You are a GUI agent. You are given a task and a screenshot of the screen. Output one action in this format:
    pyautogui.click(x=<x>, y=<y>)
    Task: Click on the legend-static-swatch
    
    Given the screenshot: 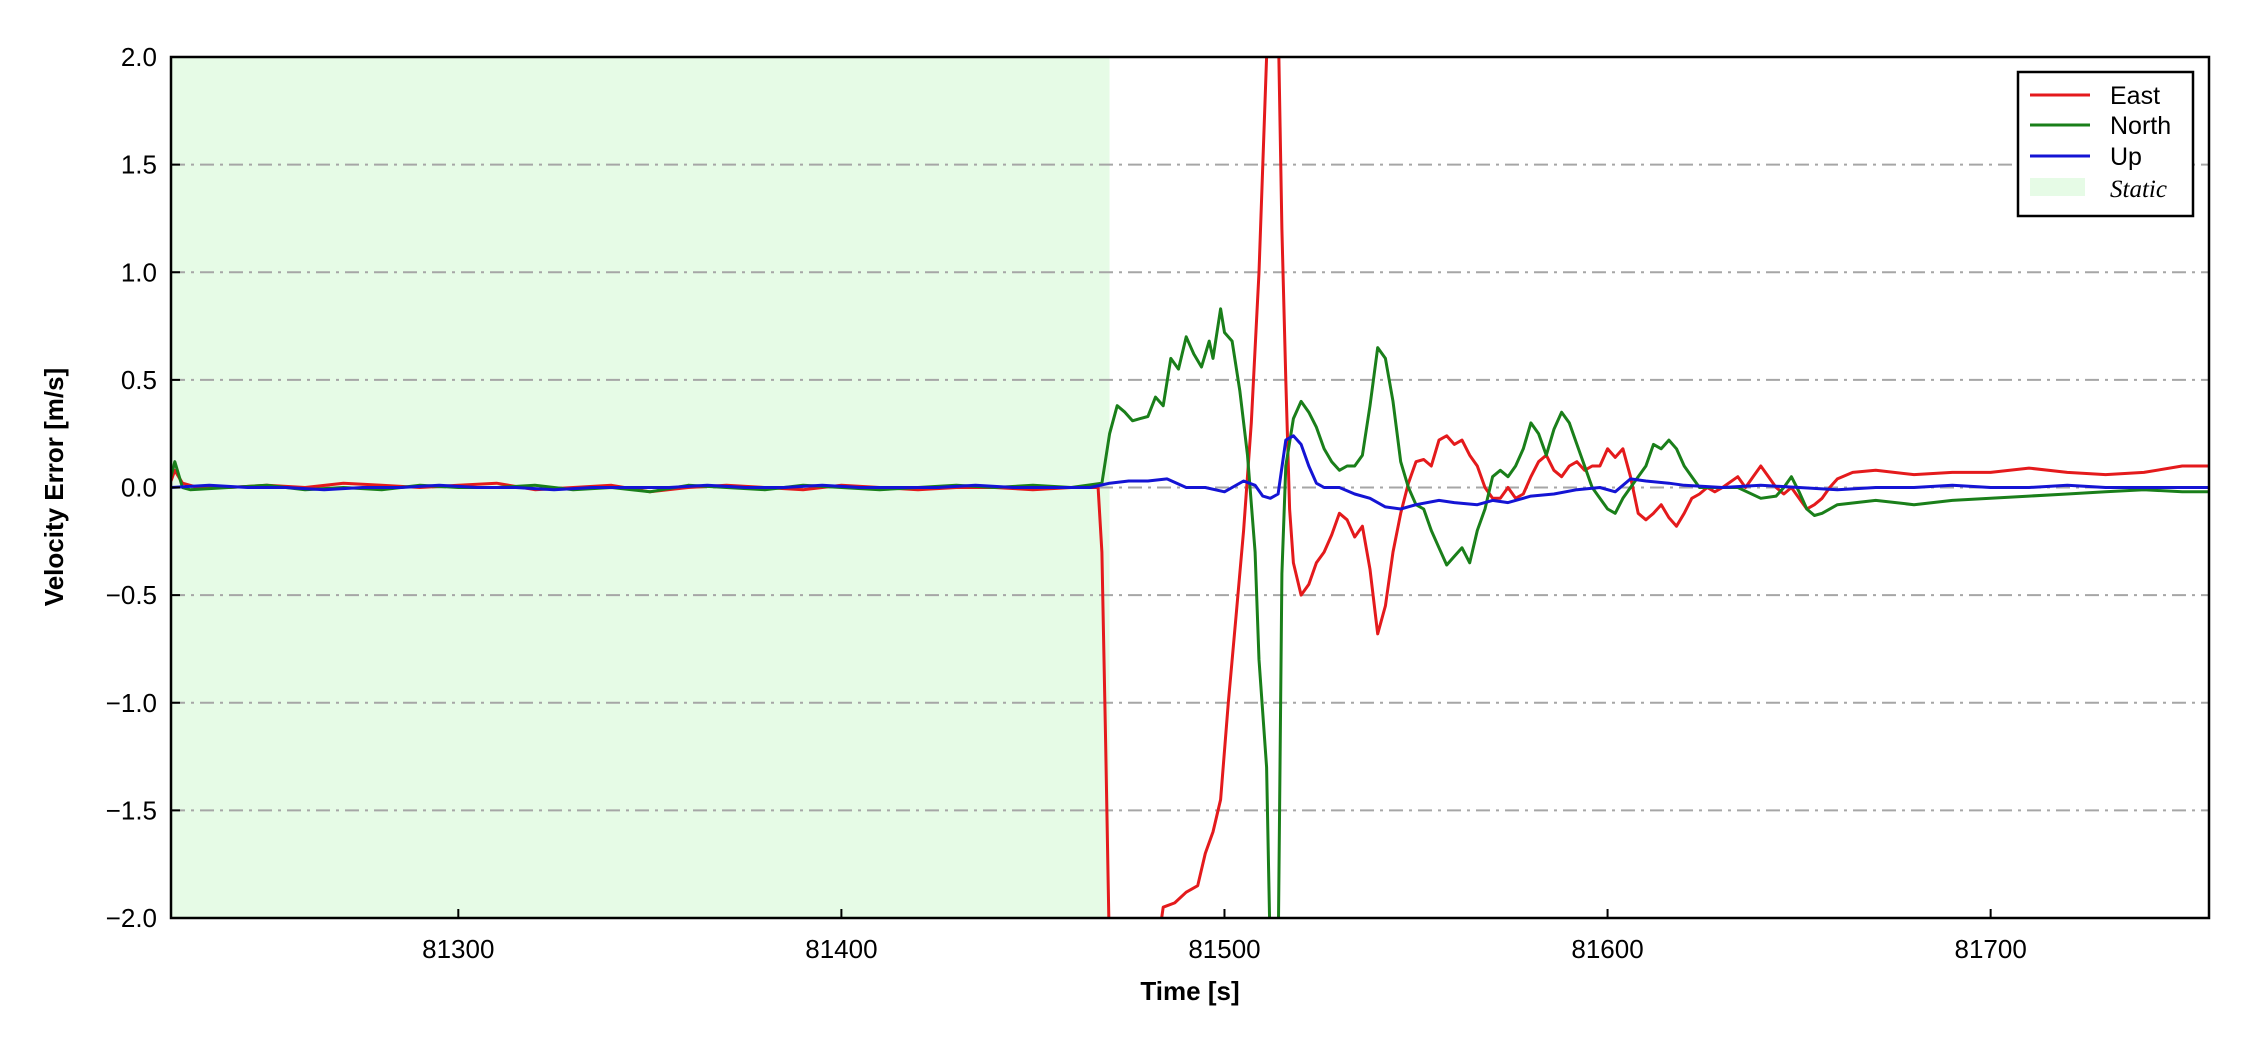 What is the action you would take?
    pyautogui.click(x=2057, y=187)
    